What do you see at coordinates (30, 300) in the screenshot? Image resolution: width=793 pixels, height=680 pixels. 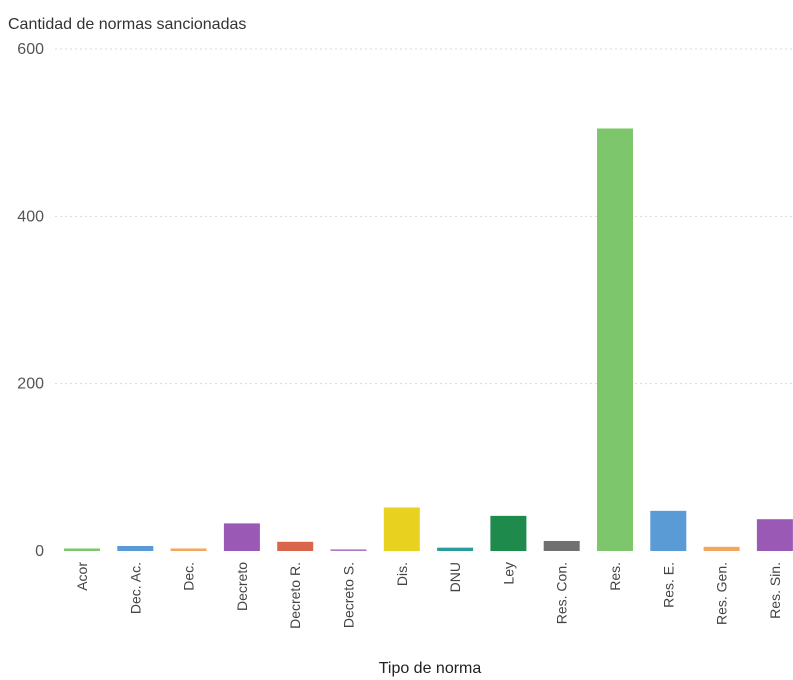 I see `y-axis-ticks: 0 200 400 600` at bounding box center [30, 300].